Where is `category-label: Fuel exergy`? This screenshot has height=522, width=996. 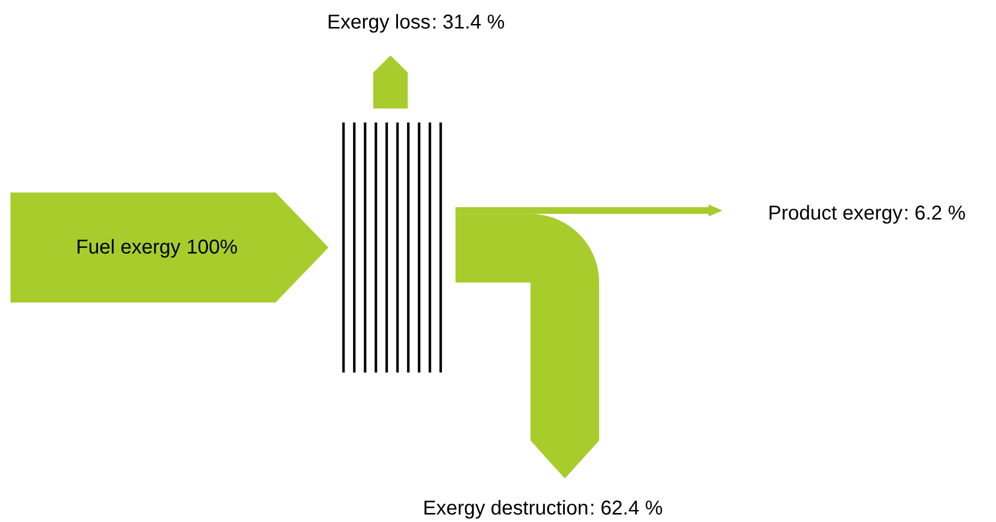 category-label: Fuel exergy is located at coordinates (128, 247).